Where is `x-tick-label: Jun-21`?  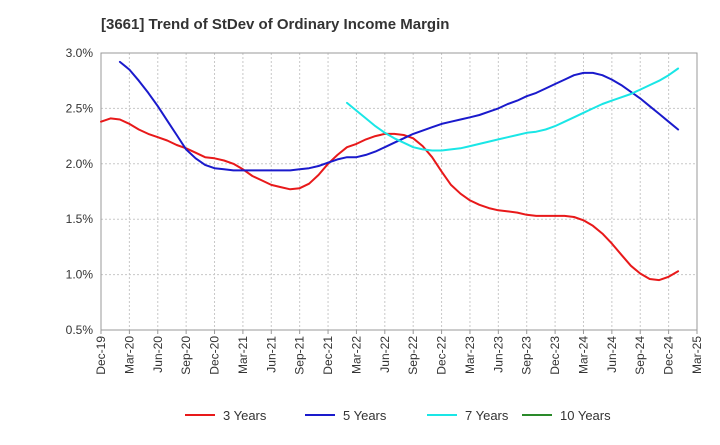 x-tick-label: Jun-21 is located at coordinates (271, 354).